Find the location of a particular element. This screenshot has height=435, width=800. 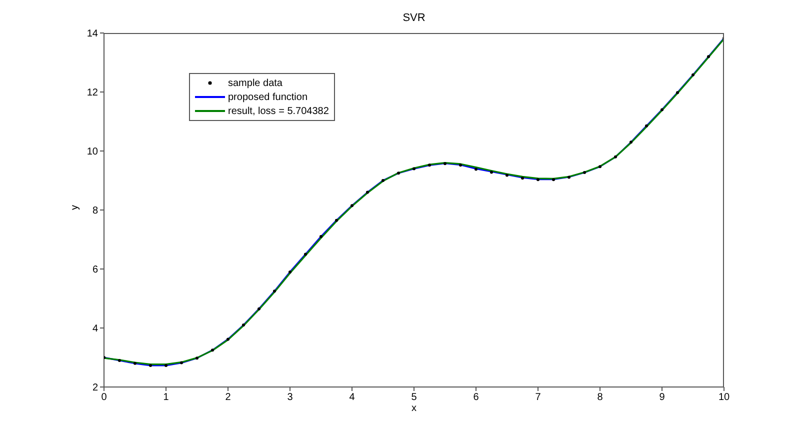

chart-title: SVR is located at coordinates (414, 18).